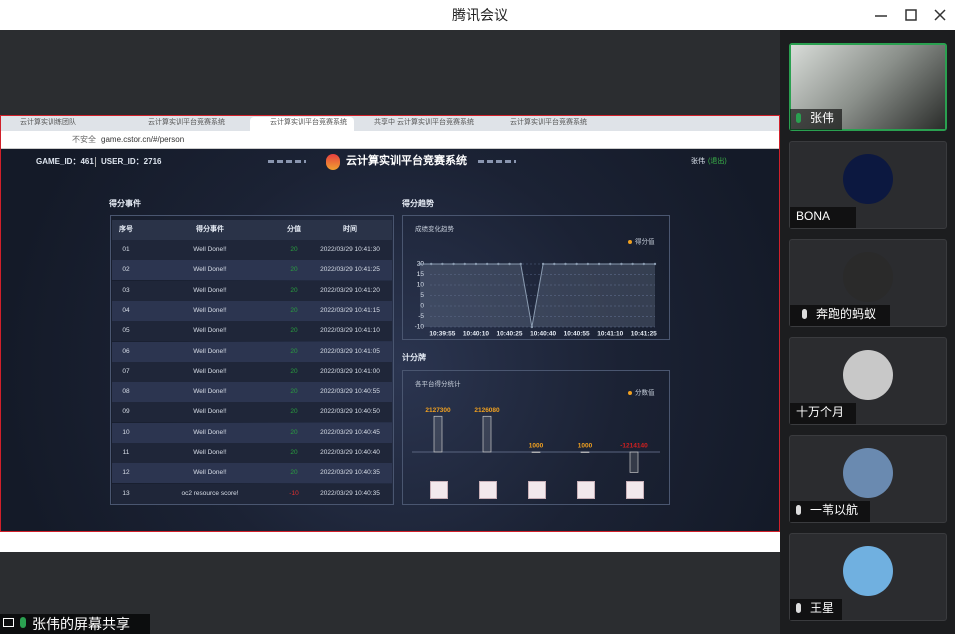 The height and width of the screenshot is (634, 955). I want to click on table-cell: 2022/03/29 10:40:40, so click(350, 452).